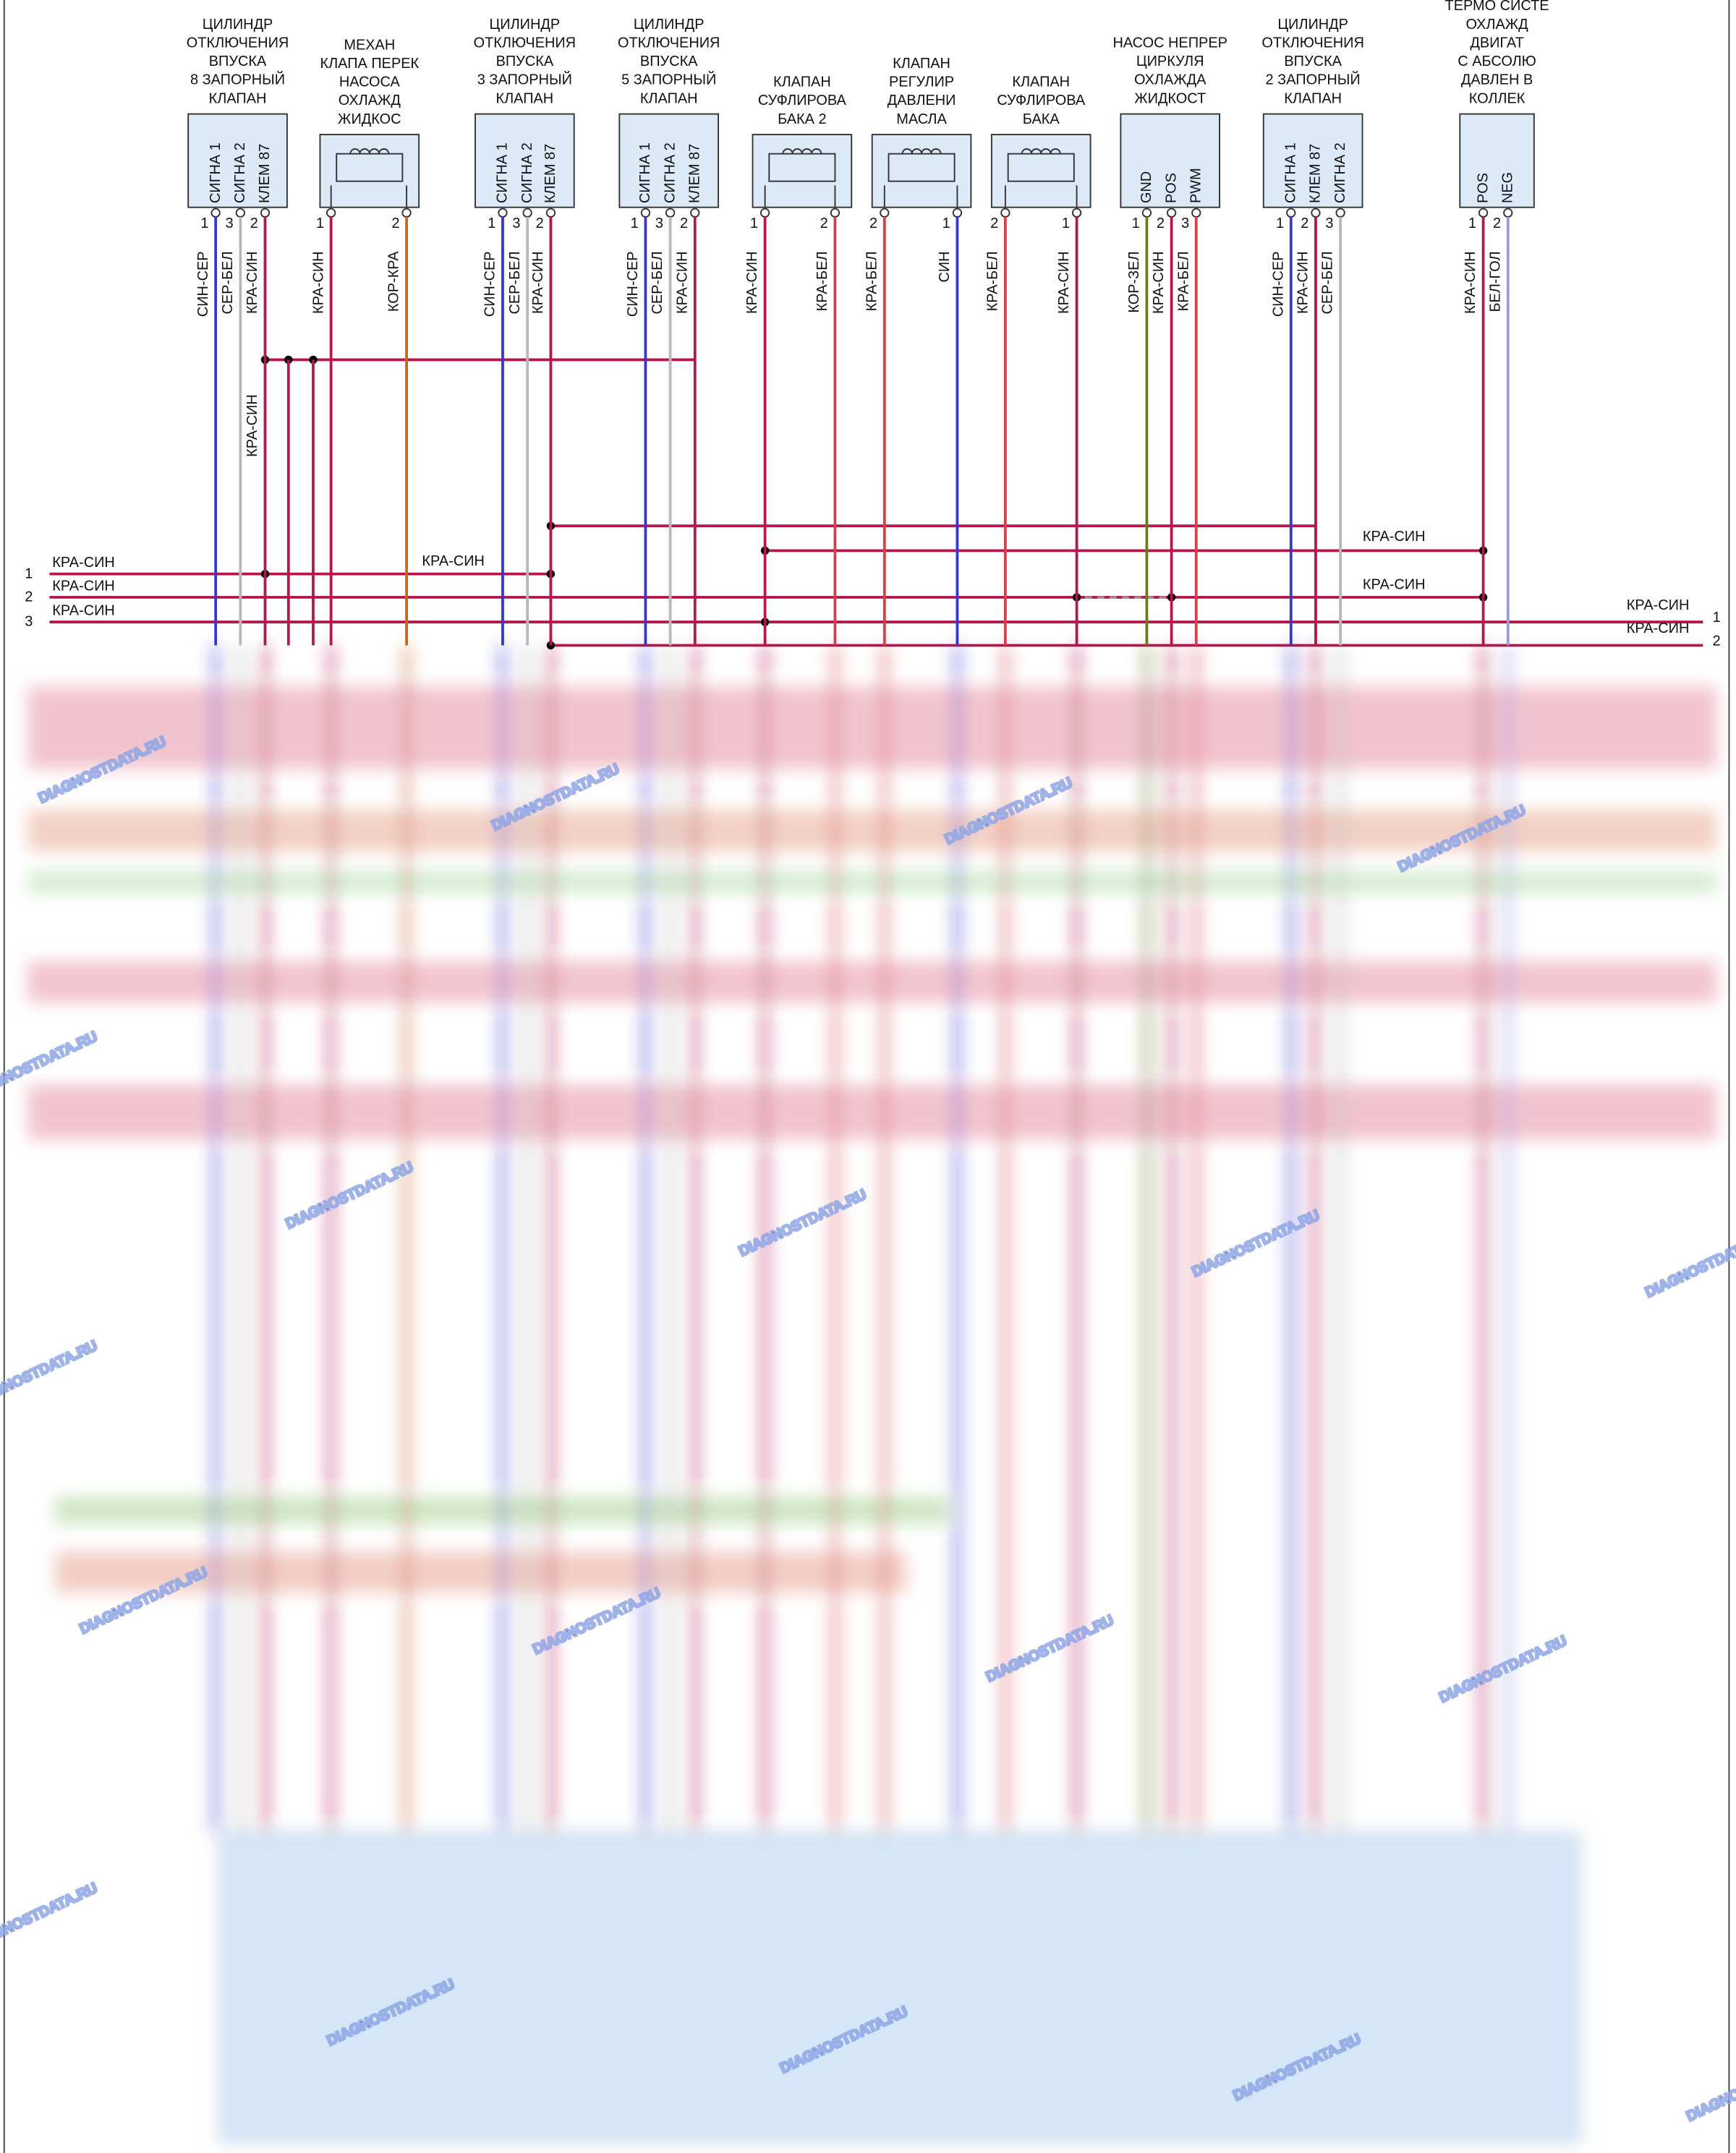 This screenshot has width=1736, height=2153. What do you see at coordinates (1169, 43) in the screenshot?
I see `component-title: НАСОС НЕПРЕР` at bounding box center [1169, 43].